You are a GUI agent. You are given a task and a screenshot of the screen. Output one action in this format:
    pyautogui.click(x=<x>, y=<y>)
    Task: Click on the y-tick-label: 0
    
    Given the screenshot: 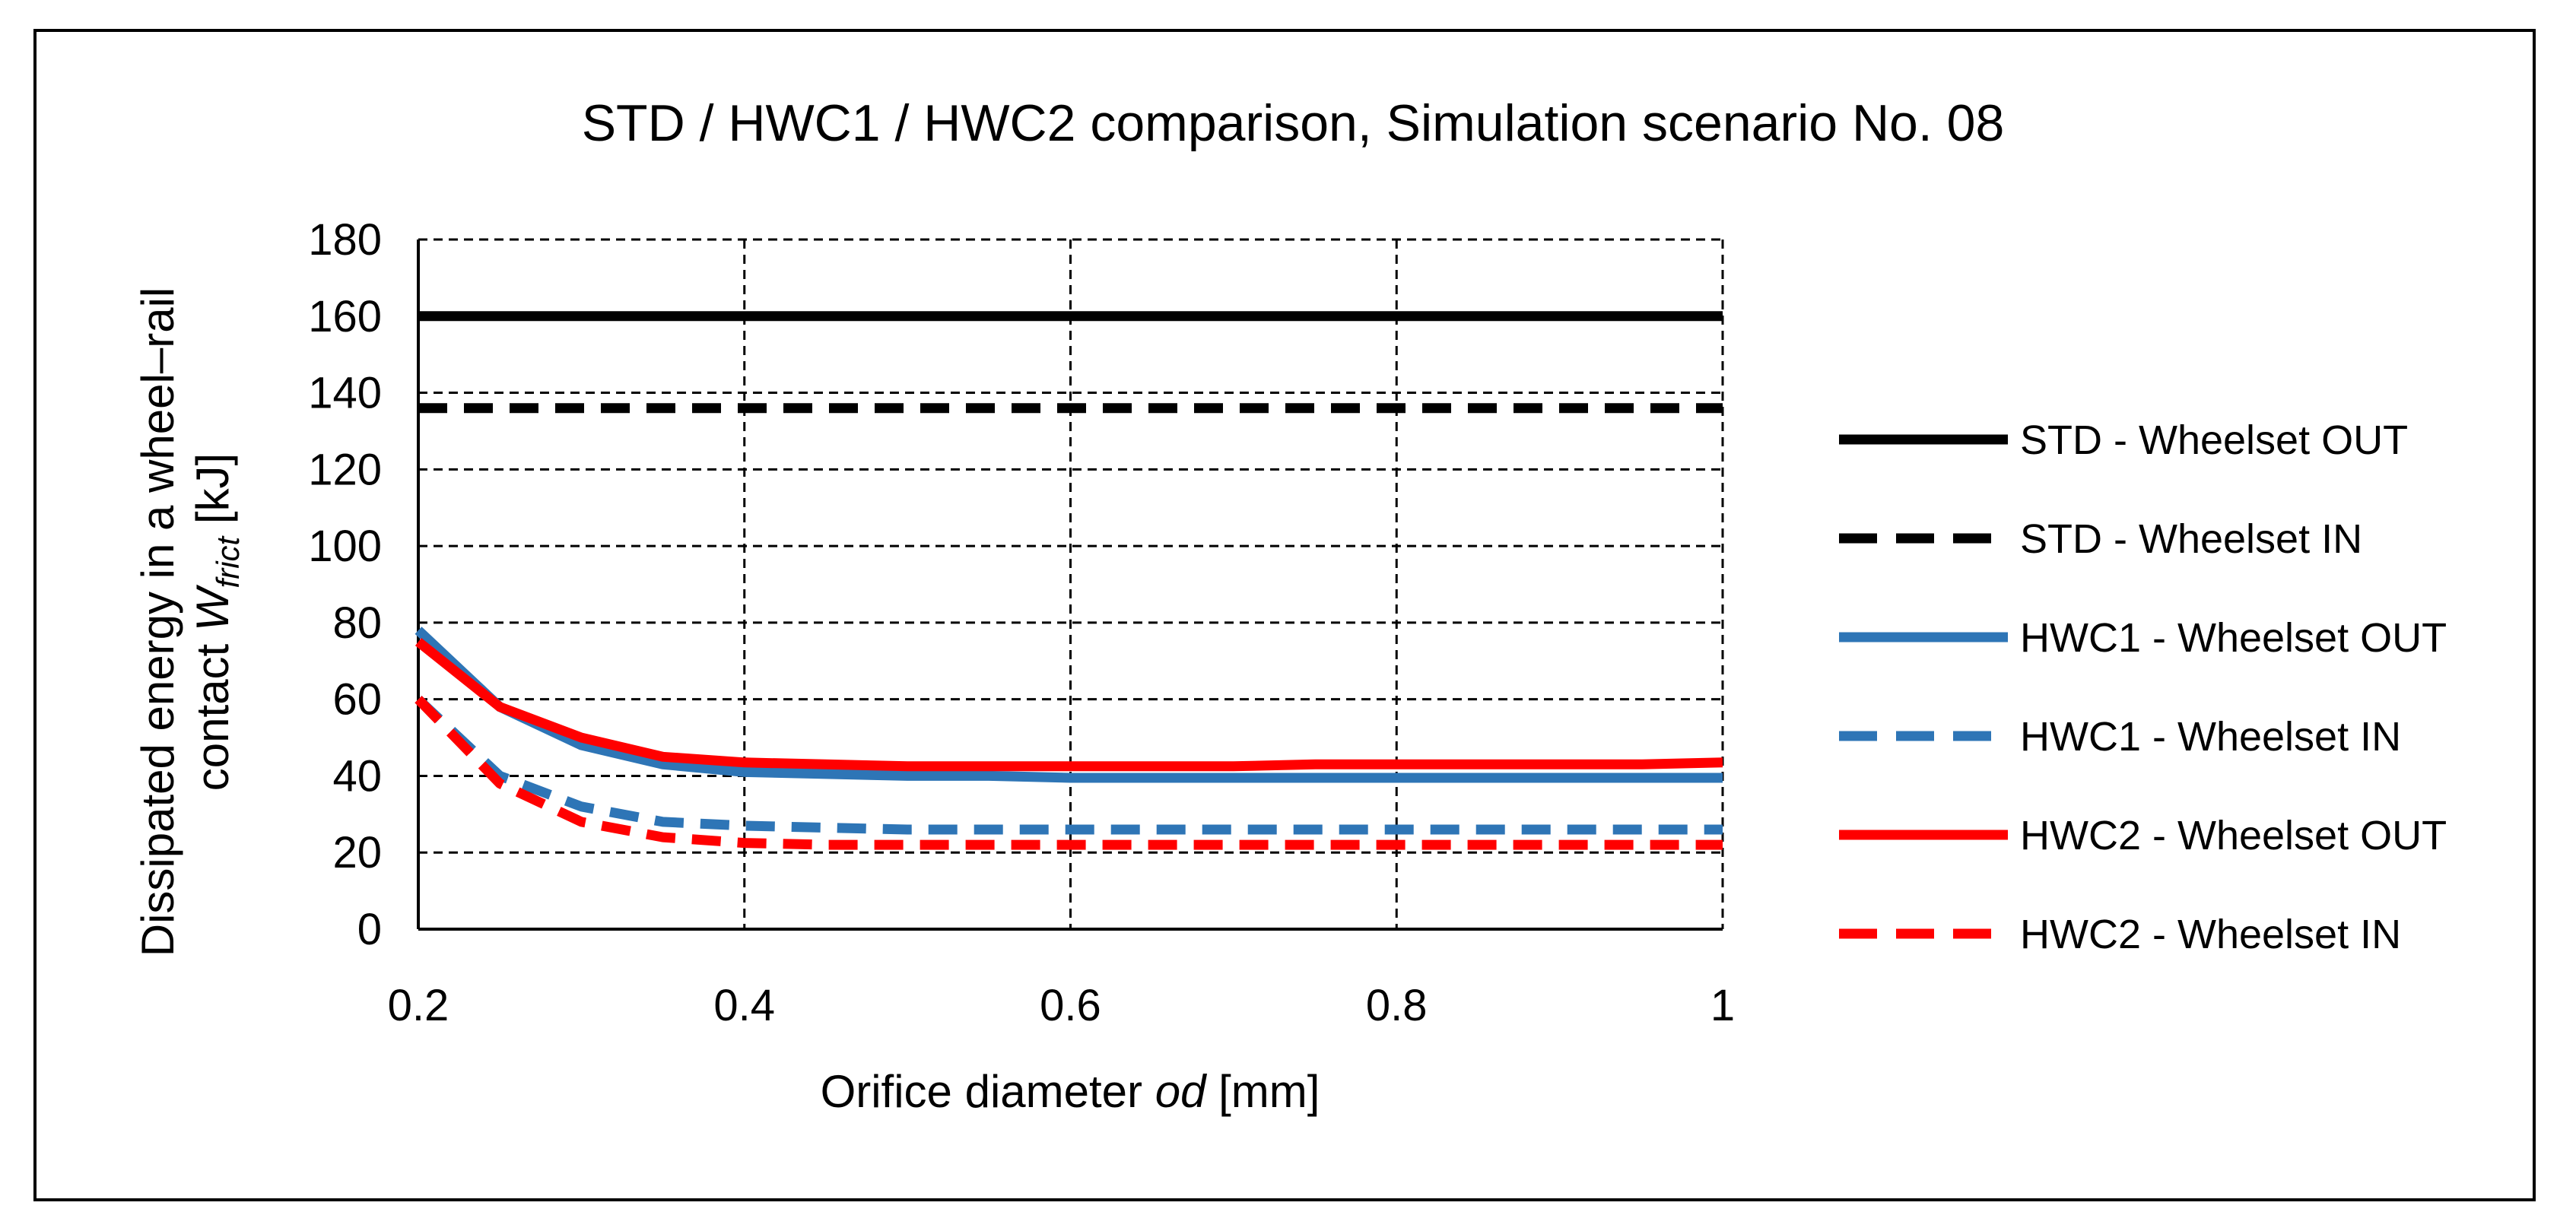 What is the action you would take?
    pyautogui.click(x=369, y=929)
    